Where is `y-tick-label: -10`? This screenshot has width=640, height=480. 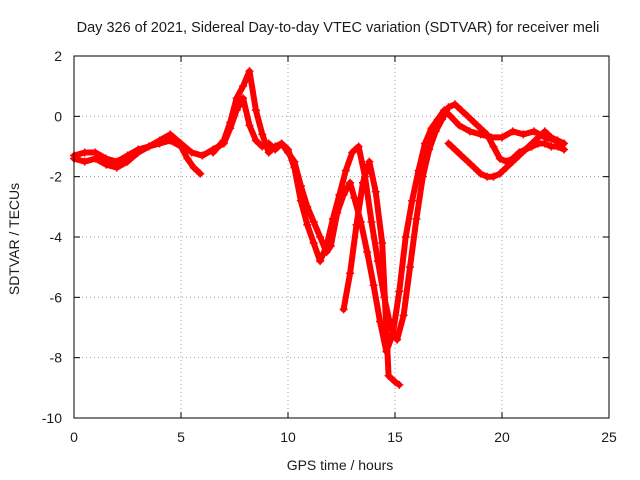
y-tick-label: -10 is located at coordinates (52, 418).